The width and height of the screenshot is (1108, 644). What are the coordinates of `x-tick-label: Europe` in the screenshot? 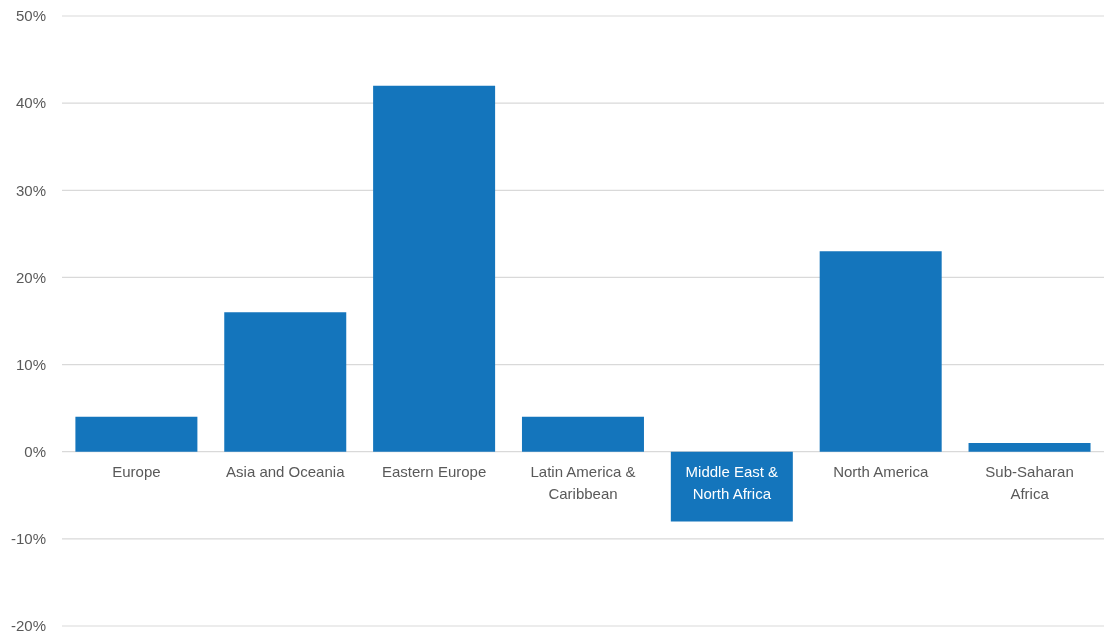 It's located at (136, 472).